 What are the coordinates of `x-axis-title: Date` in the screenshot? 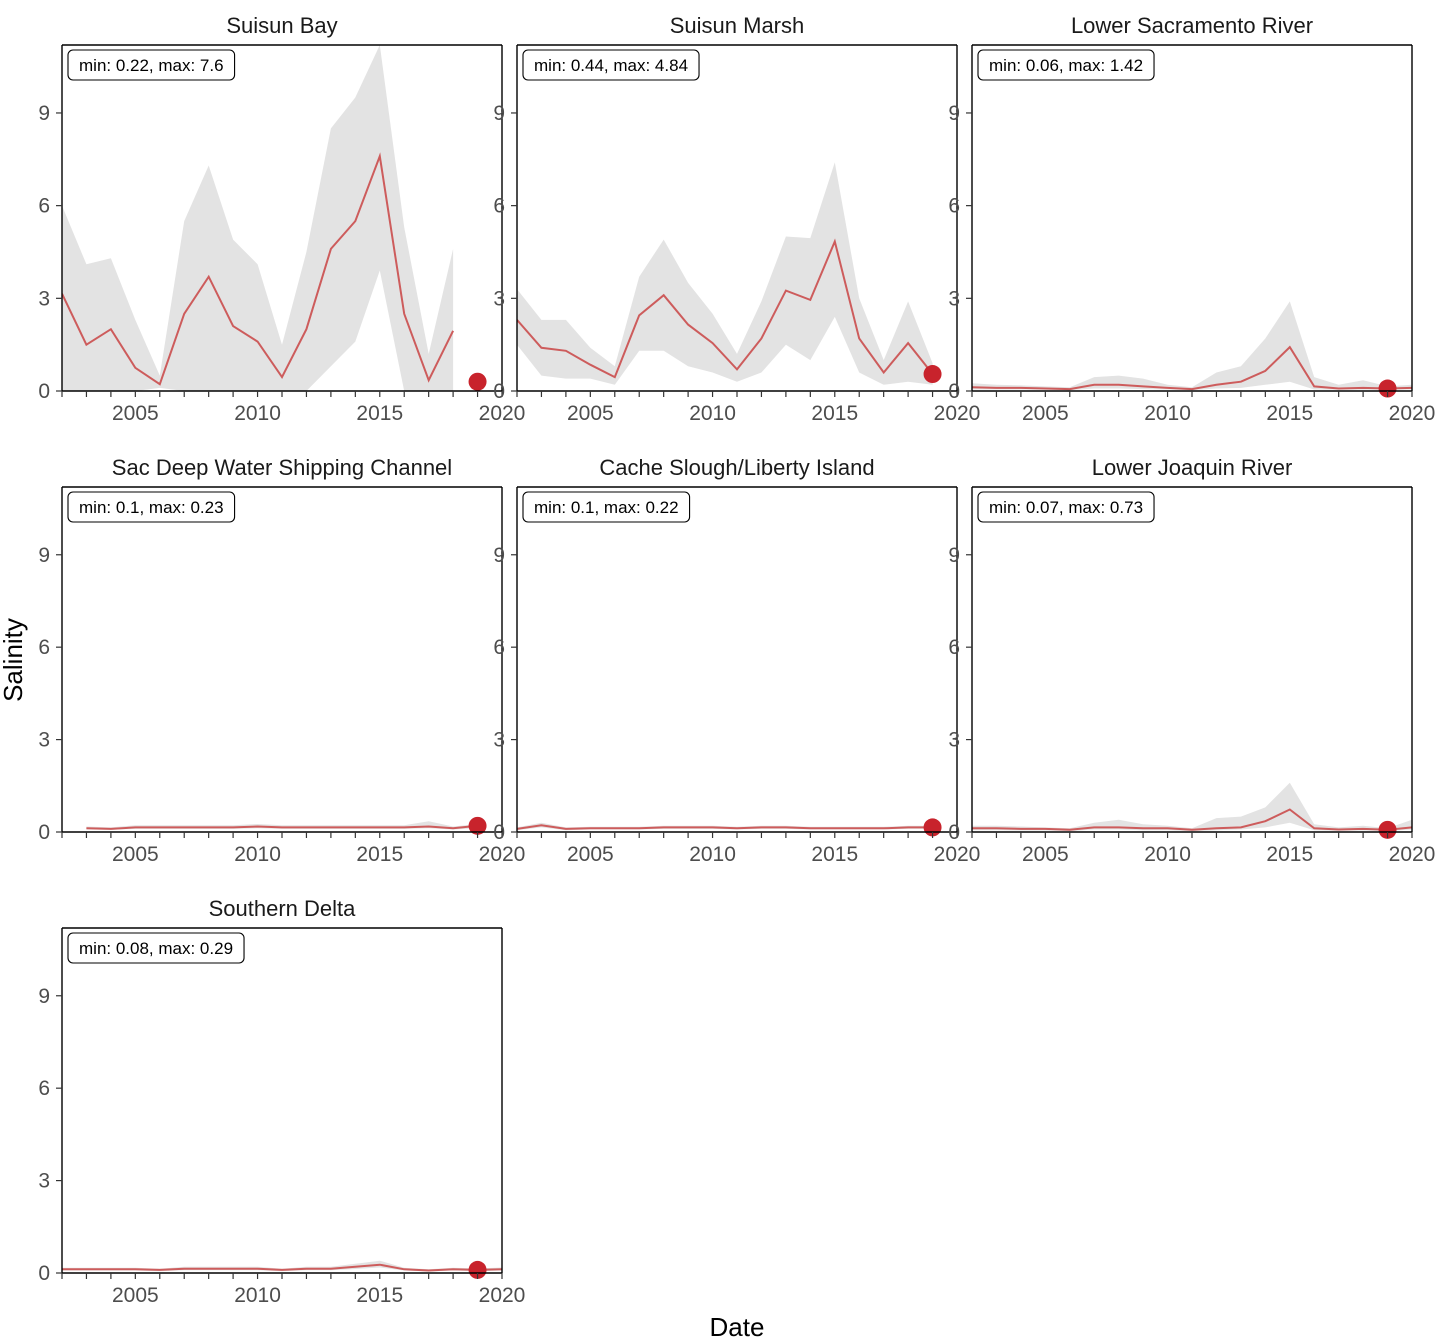 It's located at (737, 1327).